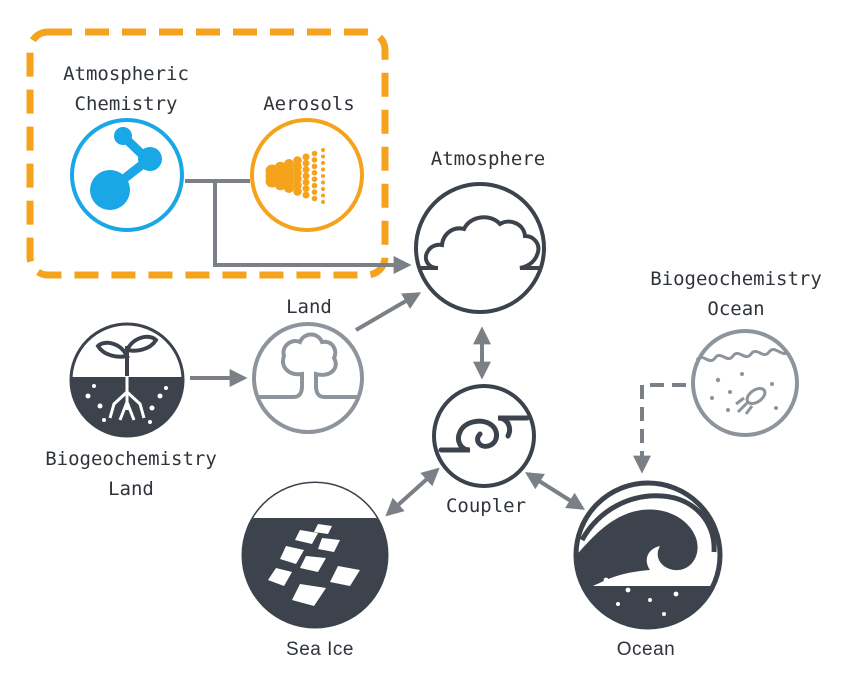  What do you see at coordinates (742, 381) in the screenshot?
I see `plankton-icon` at bounding box center [742, 381].